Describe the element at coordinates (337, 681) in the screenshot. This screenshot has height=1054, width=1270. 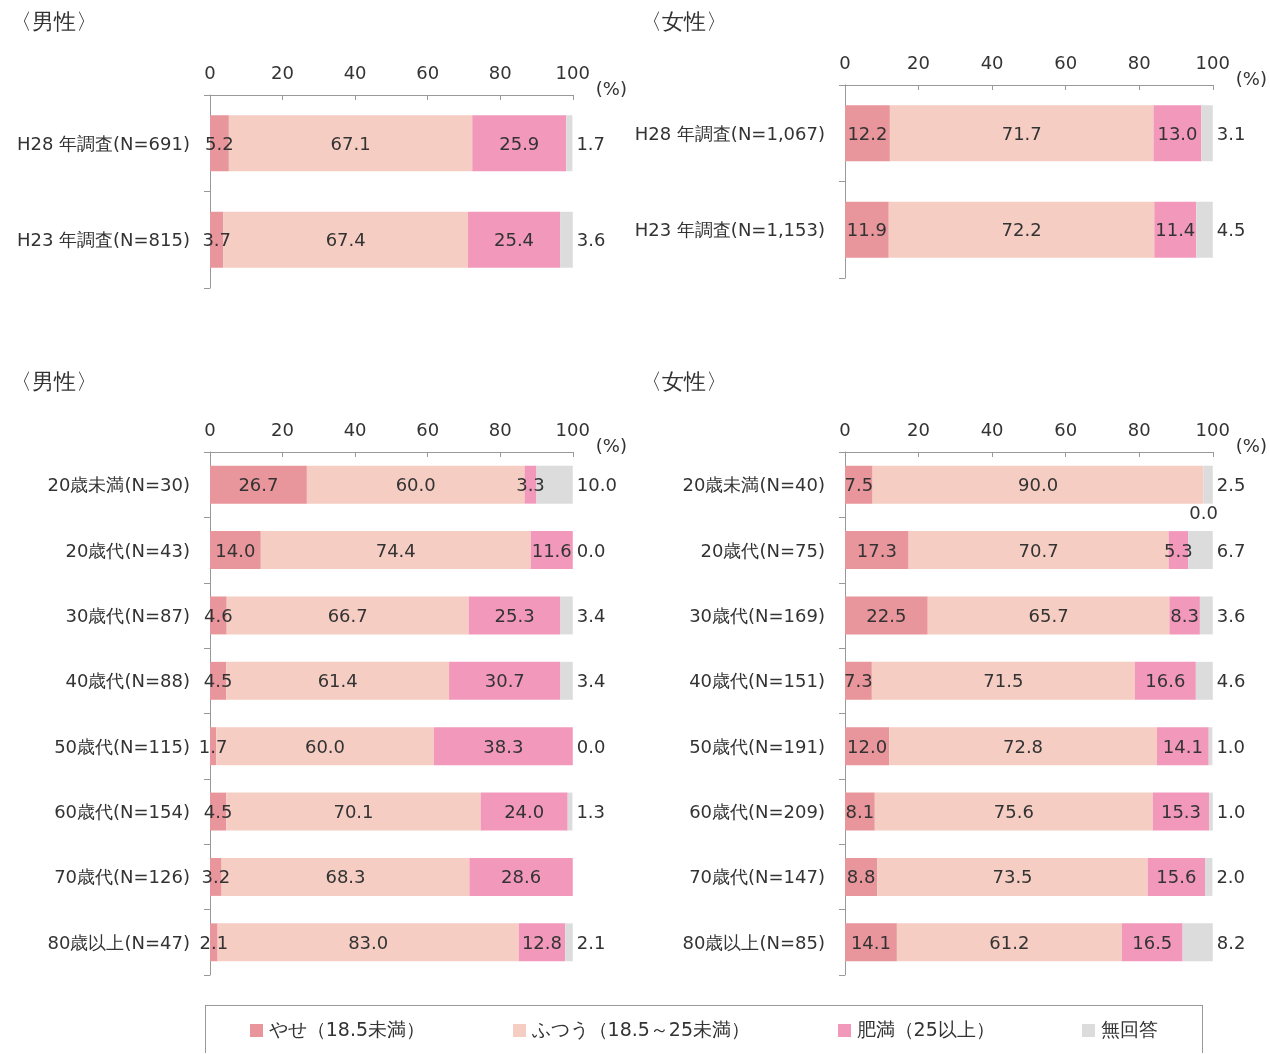
I see `data-label: 61.4` at that location.